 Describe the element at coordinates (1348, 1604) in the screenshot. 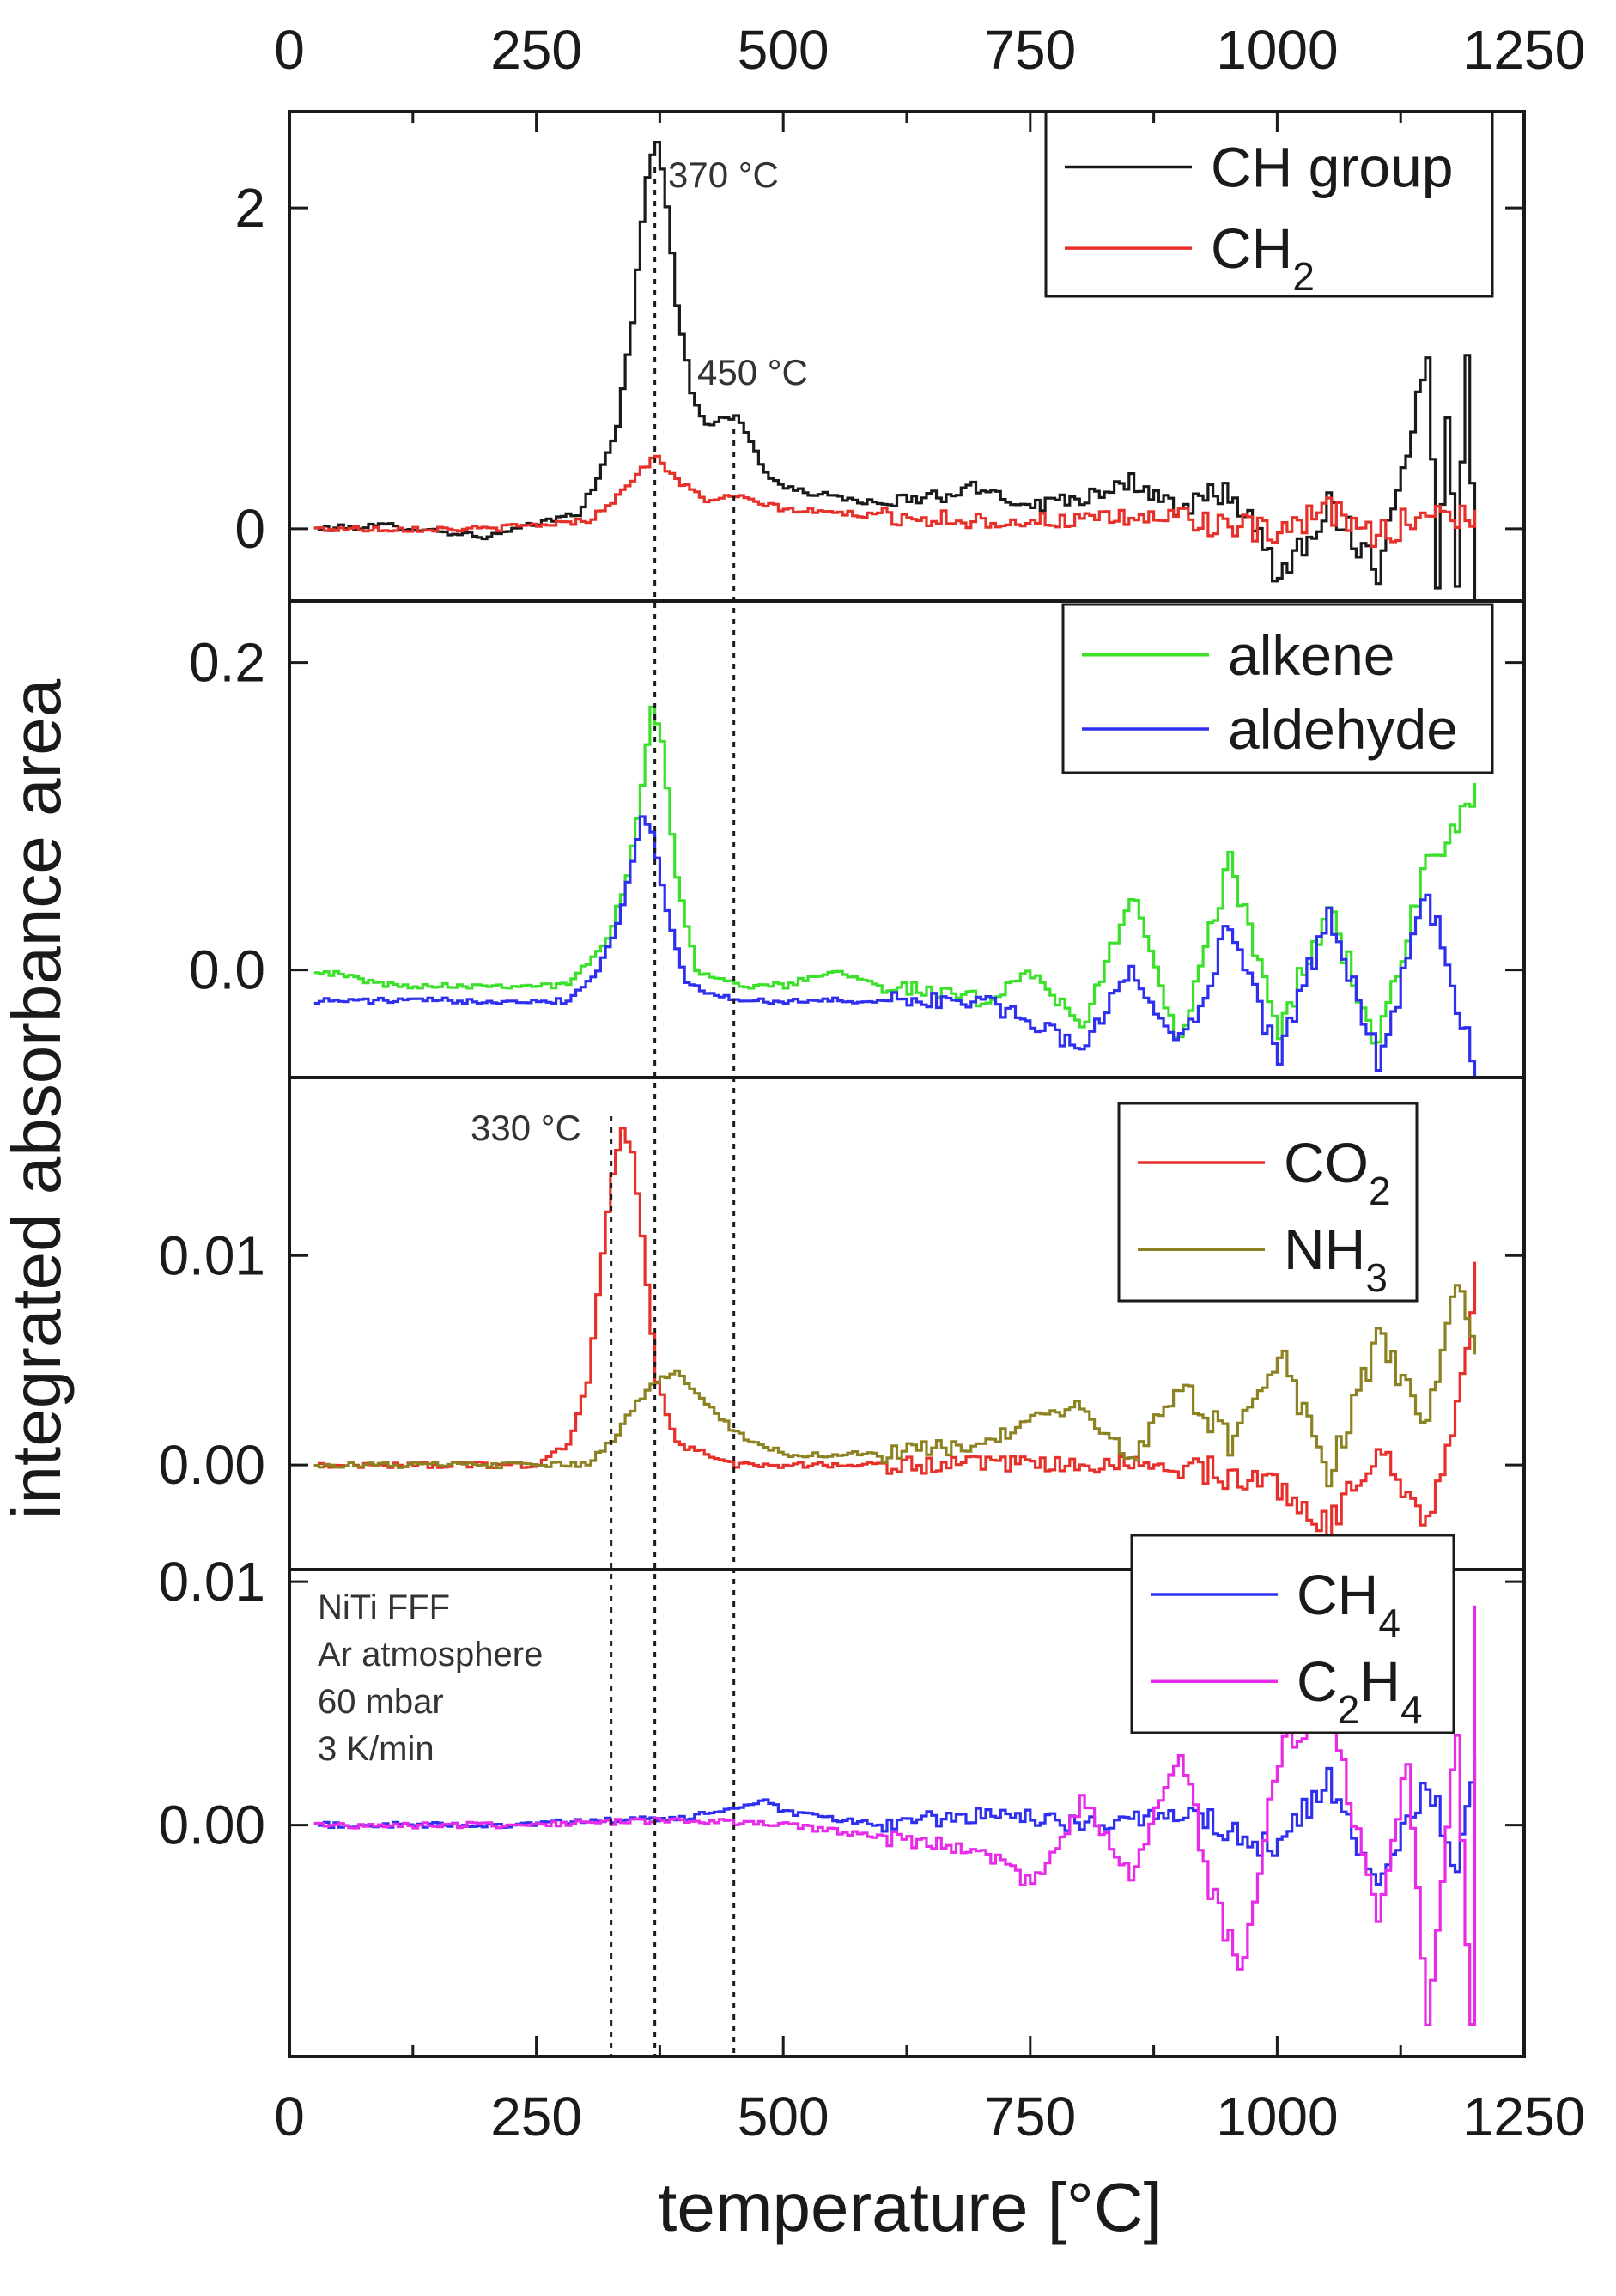

I see `legend-label-ch4: CH4` at that location.